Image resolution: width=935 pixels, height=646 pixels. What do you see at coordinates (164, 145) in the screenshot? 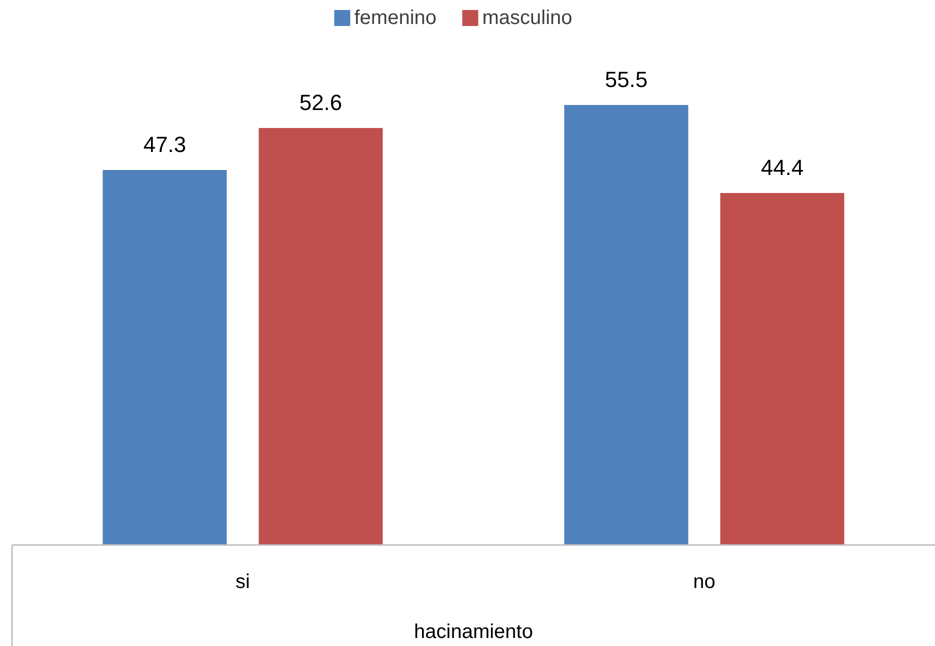
I see `data-label: 47.3` at bounding box center [164, 145].